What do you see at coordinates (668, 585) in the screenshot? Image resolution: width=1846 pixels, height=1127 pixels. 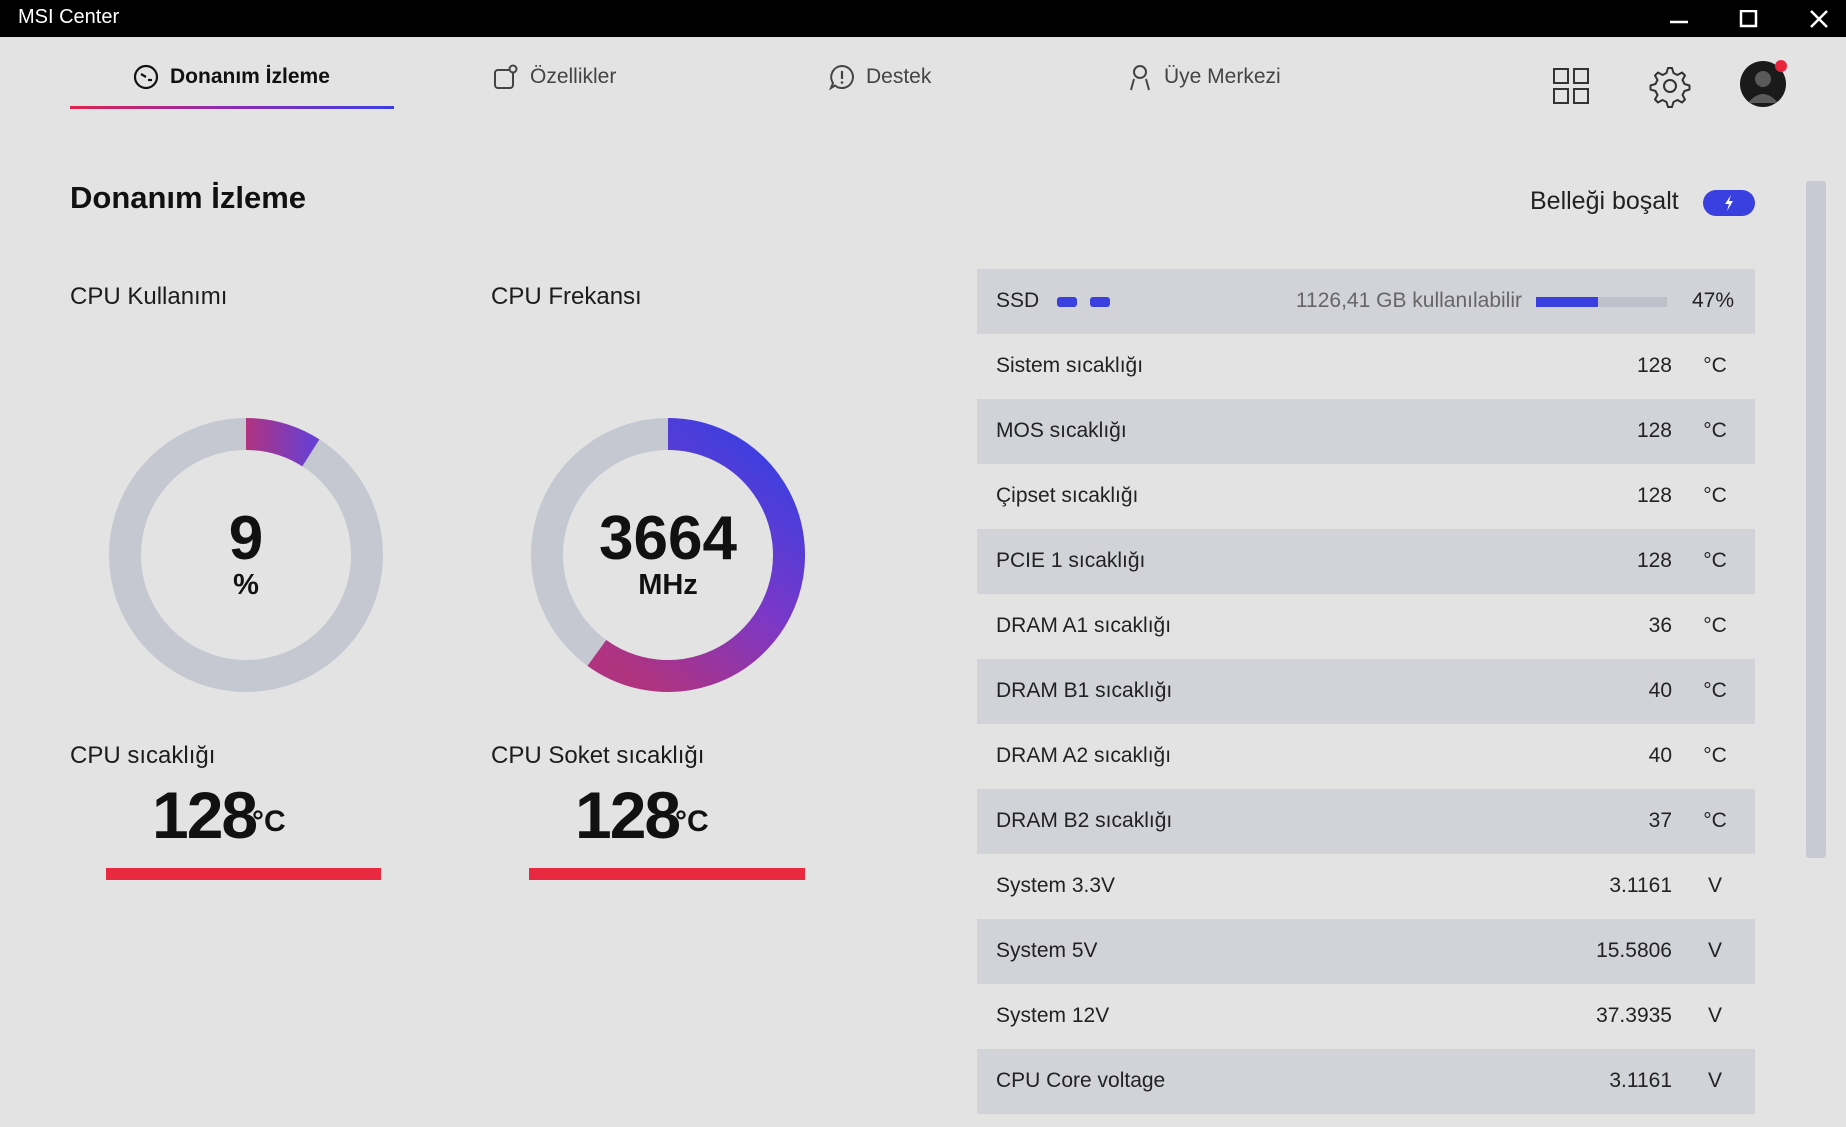 I see `cpu-frequency-unit: MHz` at bounding box center [668, 585].